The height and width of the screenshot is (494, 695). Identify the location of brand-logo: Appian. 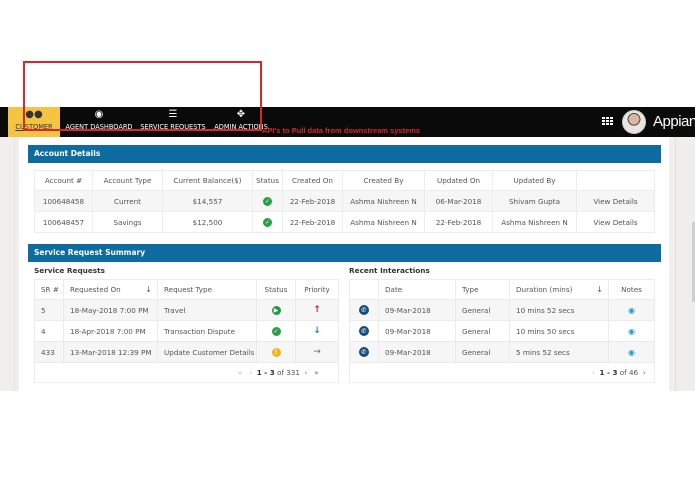
(674, 121).